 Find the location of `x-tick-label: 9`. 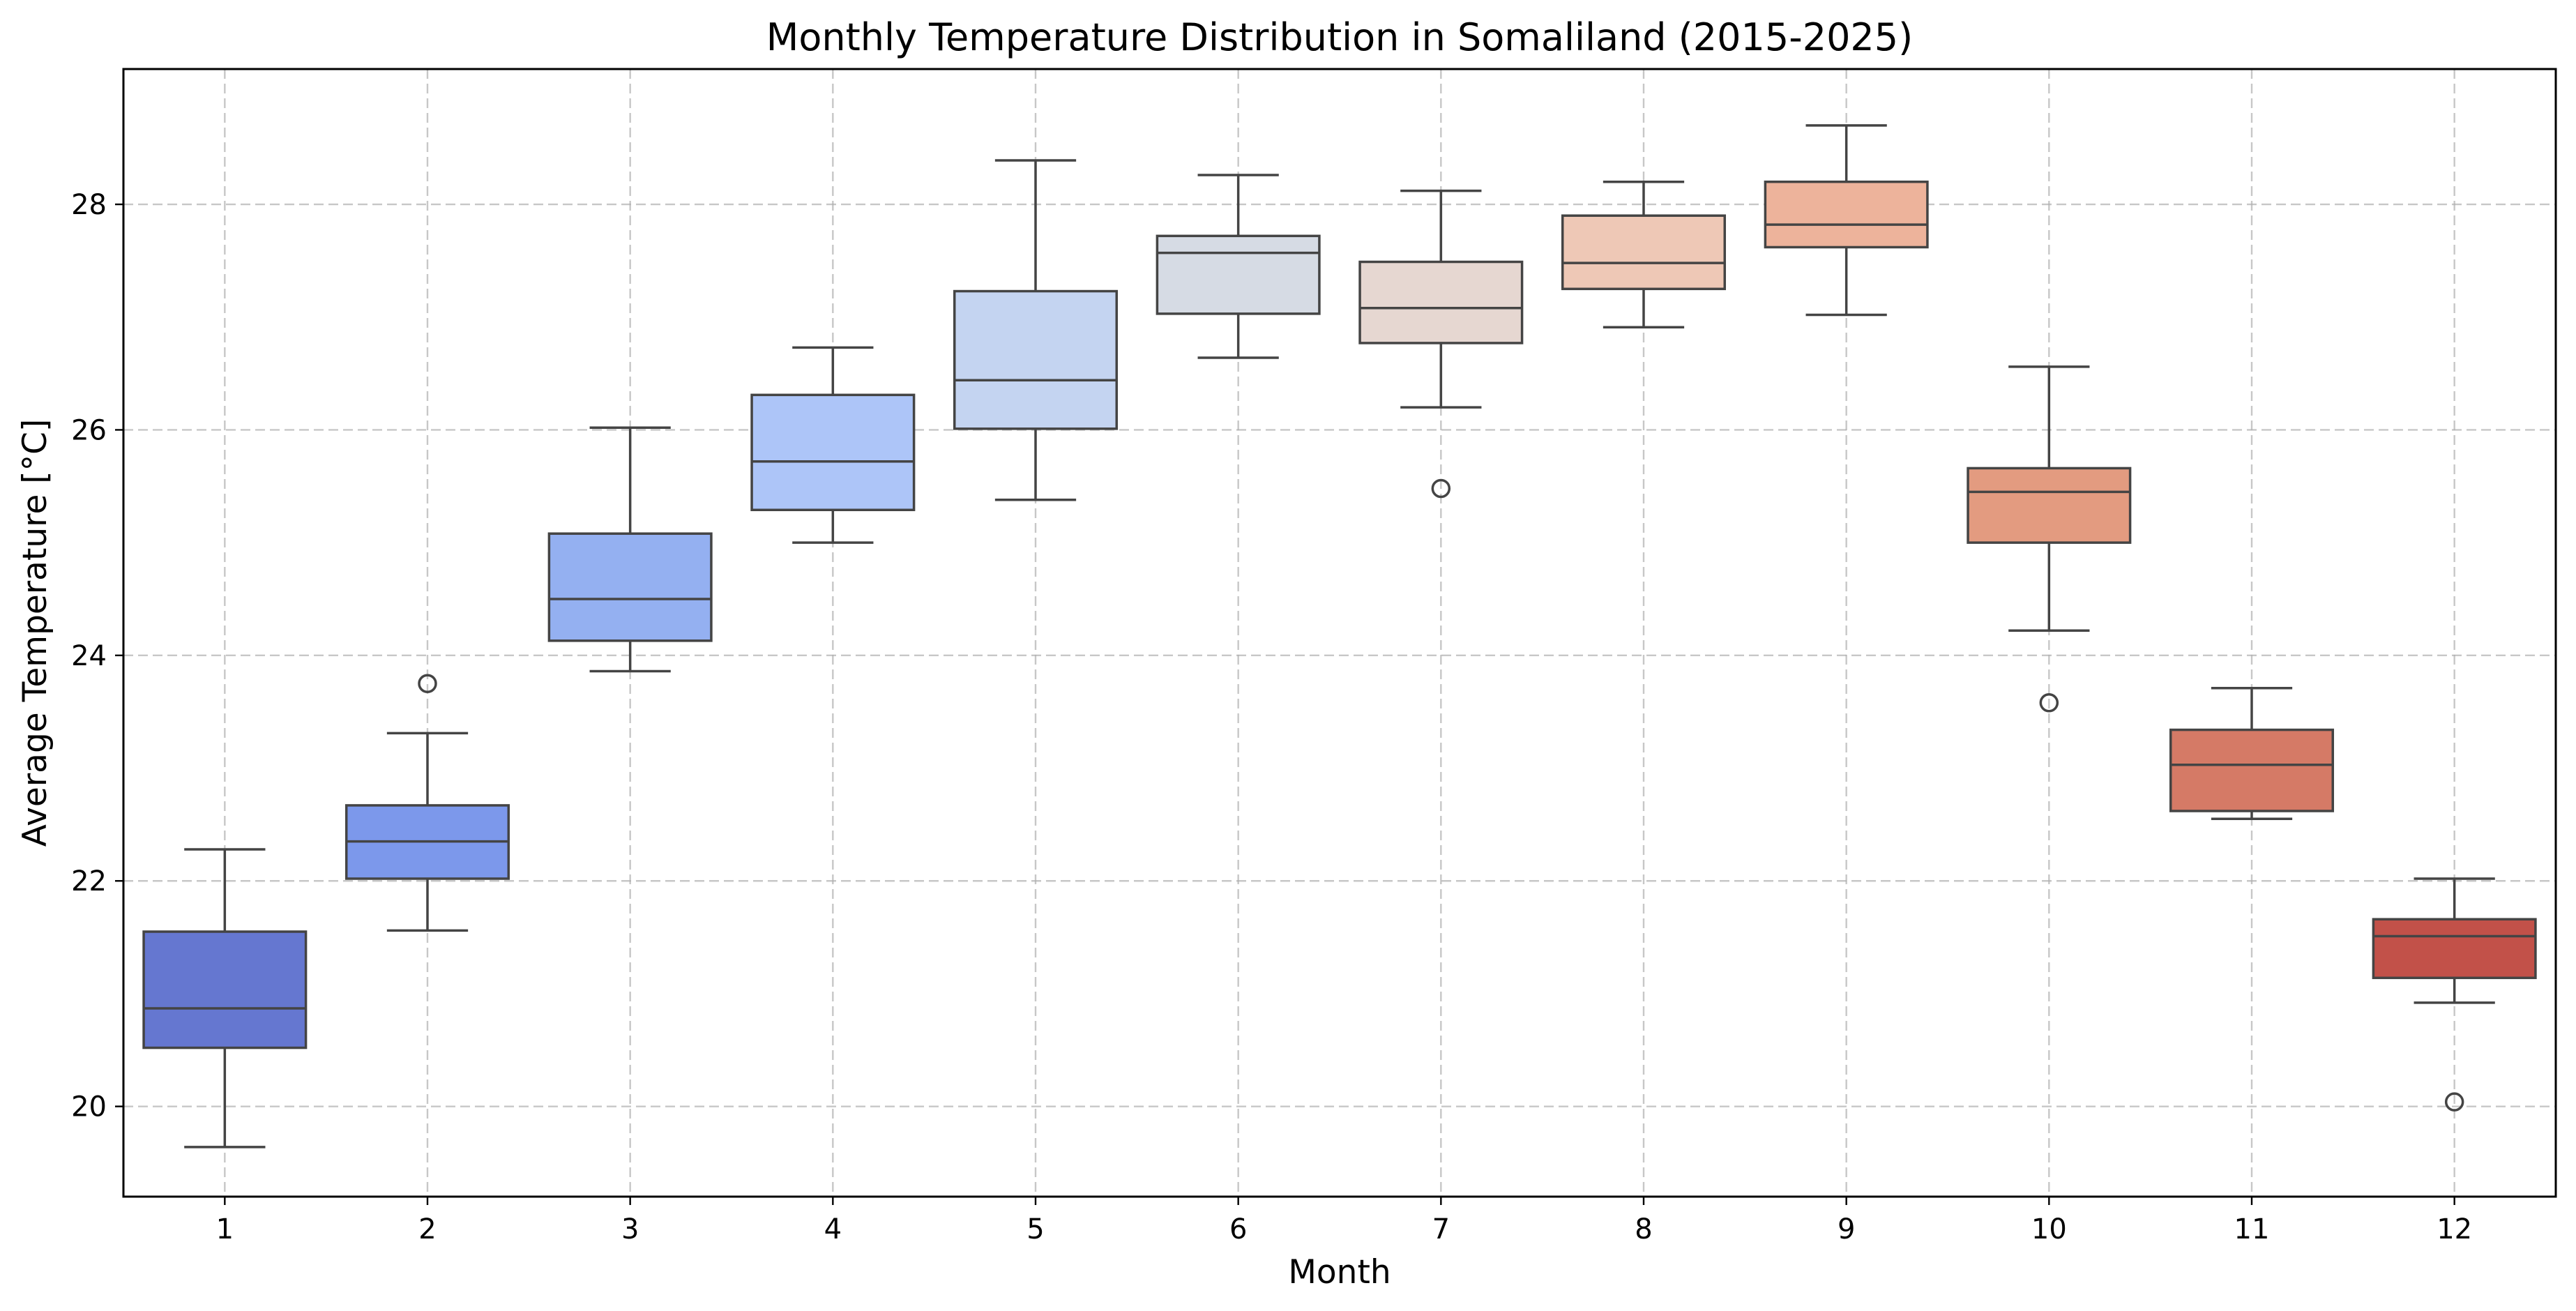

x-tick-label: 9 is located at coordinates (1846, 1229).